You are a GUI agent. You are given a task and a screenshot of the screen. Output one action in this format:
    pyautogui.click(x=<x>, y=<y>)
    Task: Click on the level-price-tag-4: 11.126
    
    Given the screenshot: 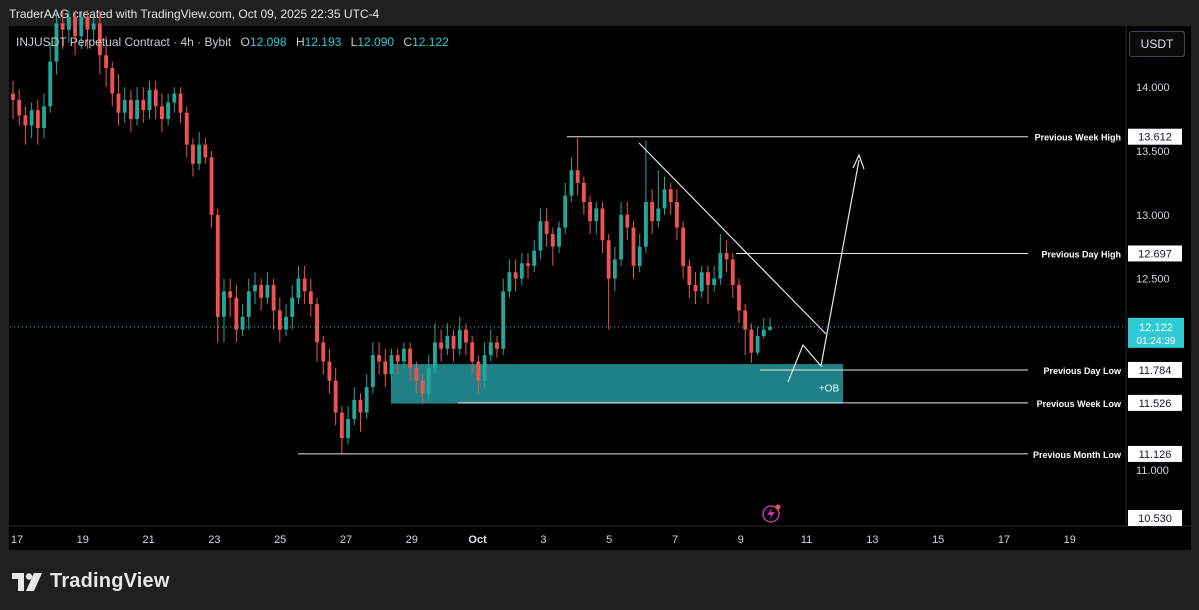 What is the action you would take?
    pyautogui.click(x=1155, y=455)
    